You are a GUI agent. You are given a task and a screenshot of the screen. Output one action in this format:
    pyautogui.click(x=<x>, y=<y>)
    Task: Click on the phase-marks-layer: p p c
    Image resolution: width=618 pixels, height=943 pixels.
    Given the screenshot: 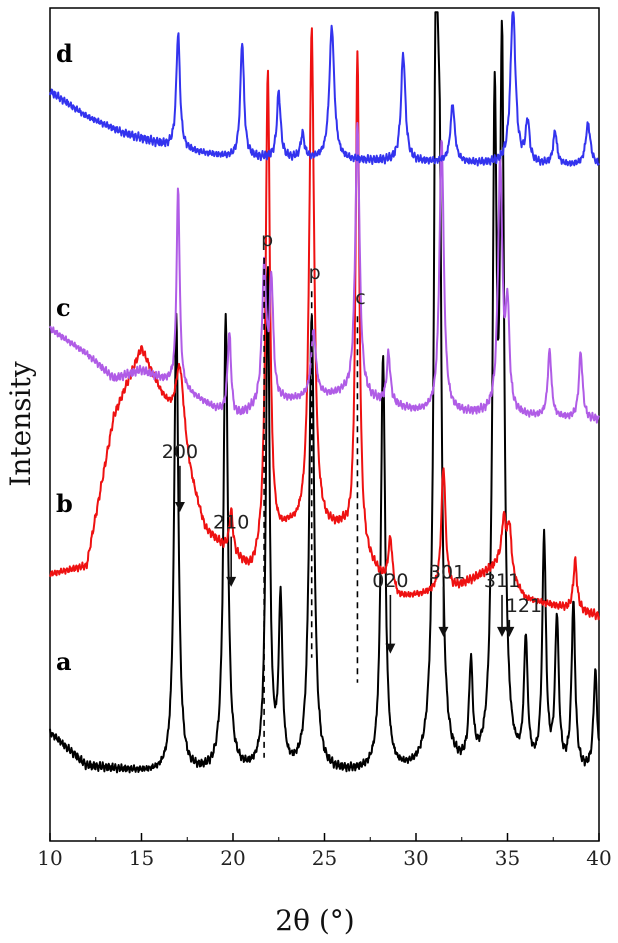 What is the action you would take?
    pyautogui.click(x=313, y=493)
    